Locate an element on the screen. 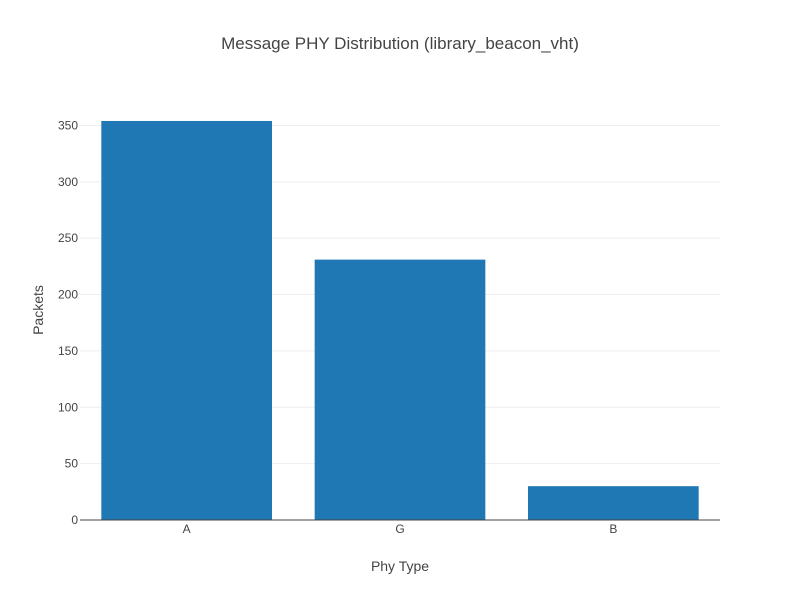 Image resolution: width=800 pixels, height=600 pixels. y-tick-label-300: 300 is located at coordinates (68, 182).